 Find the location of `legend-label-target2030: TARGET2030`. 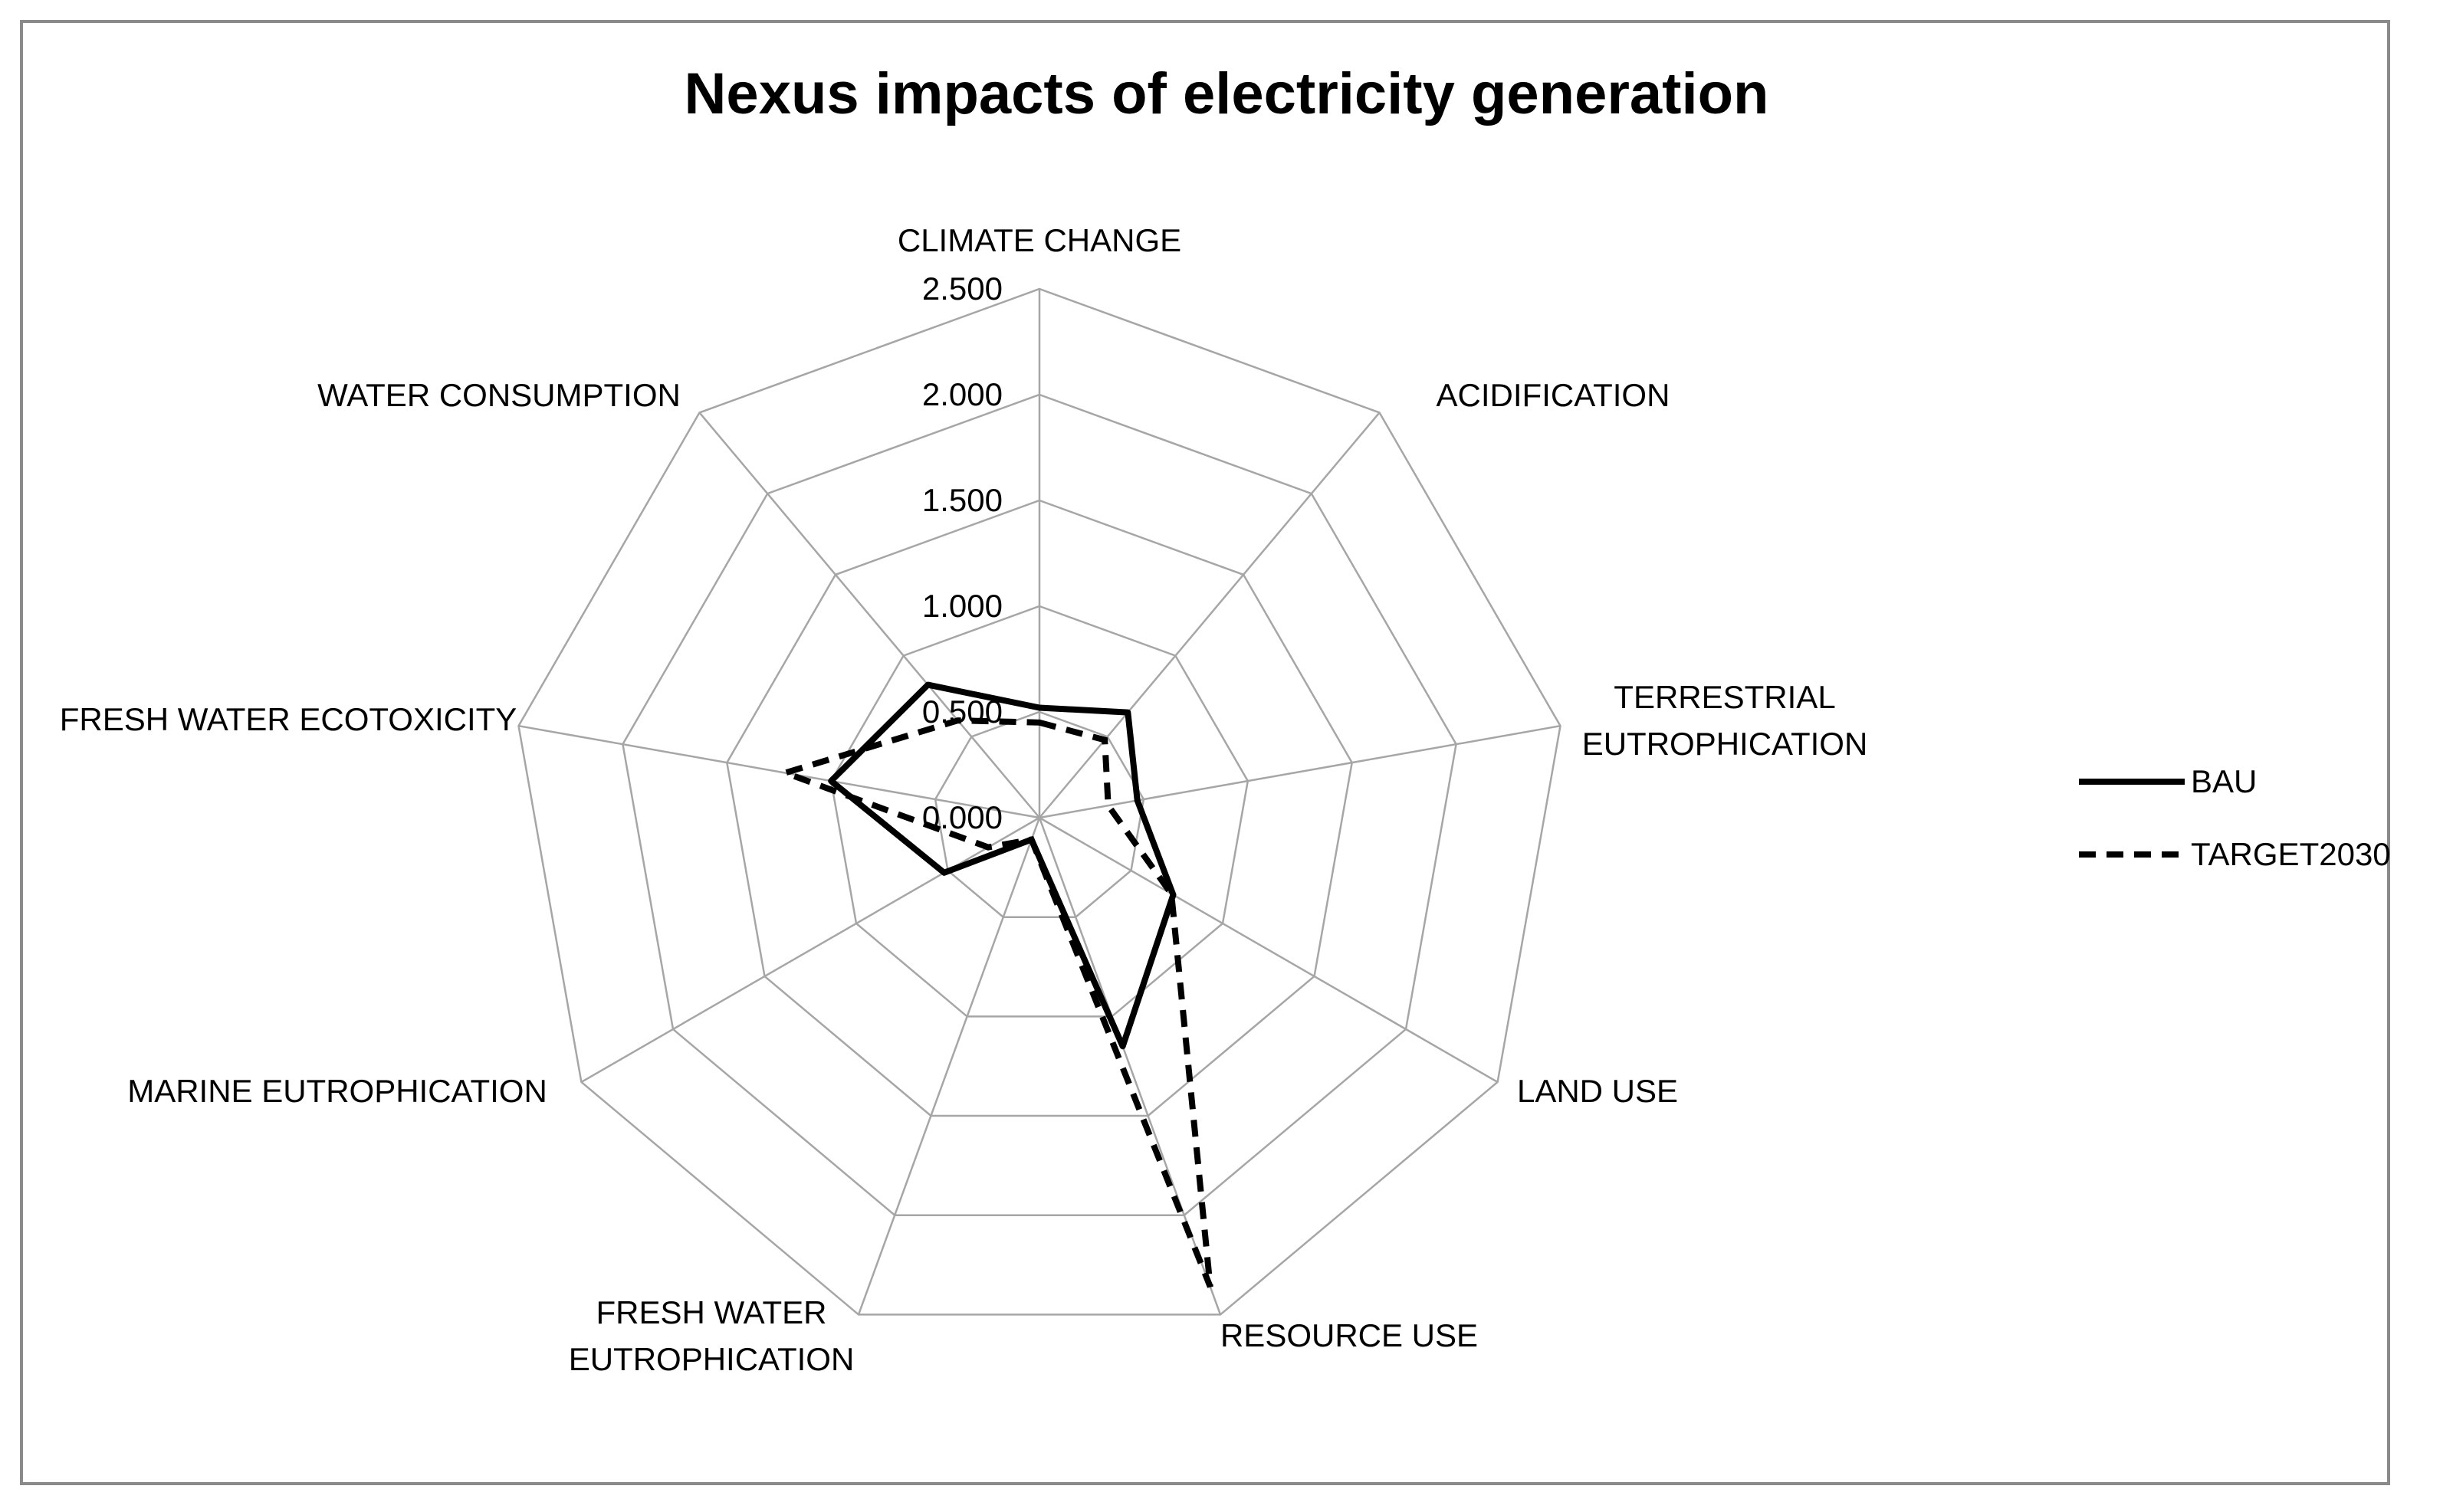

legend-label-target2030: TARGET2030 is located at coordinates (2291, 854).